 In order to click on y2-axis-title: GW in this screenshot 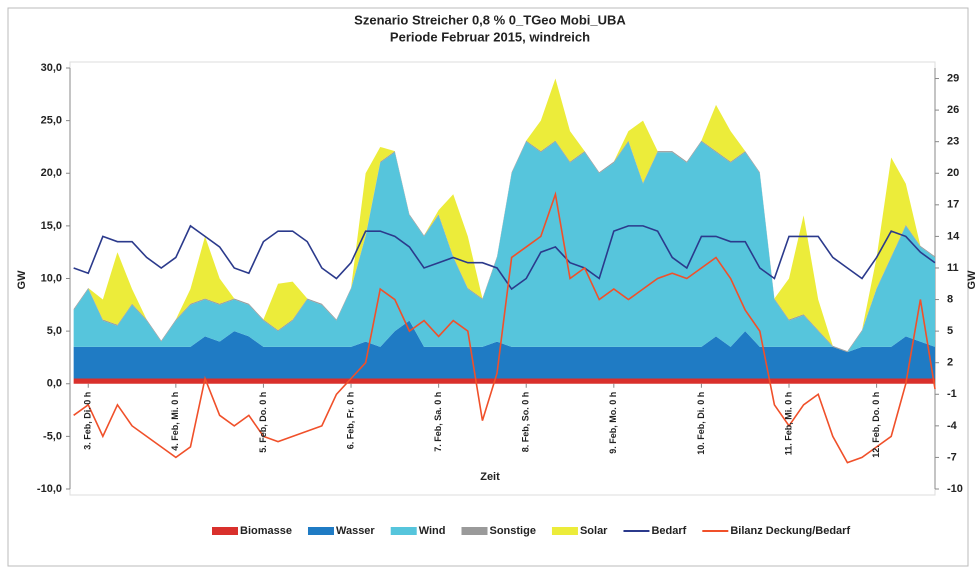, I will do `click(971, 280)`.